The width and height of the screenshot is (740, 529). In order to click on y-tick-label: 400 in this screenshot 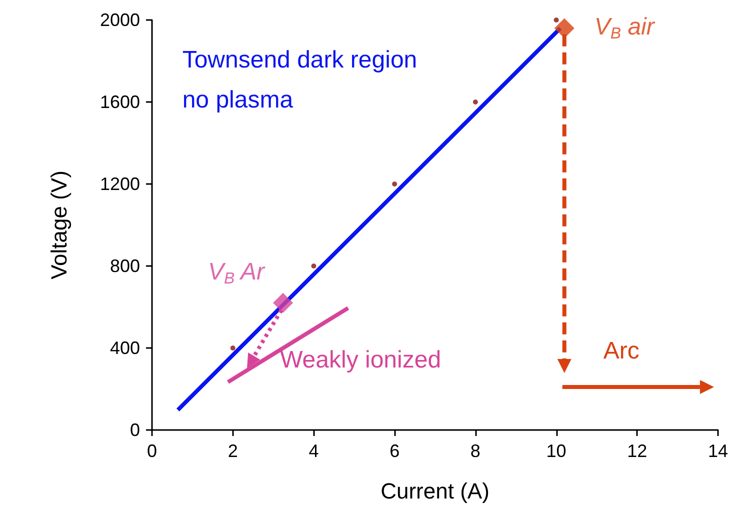, I will do `click(125, 348)`.